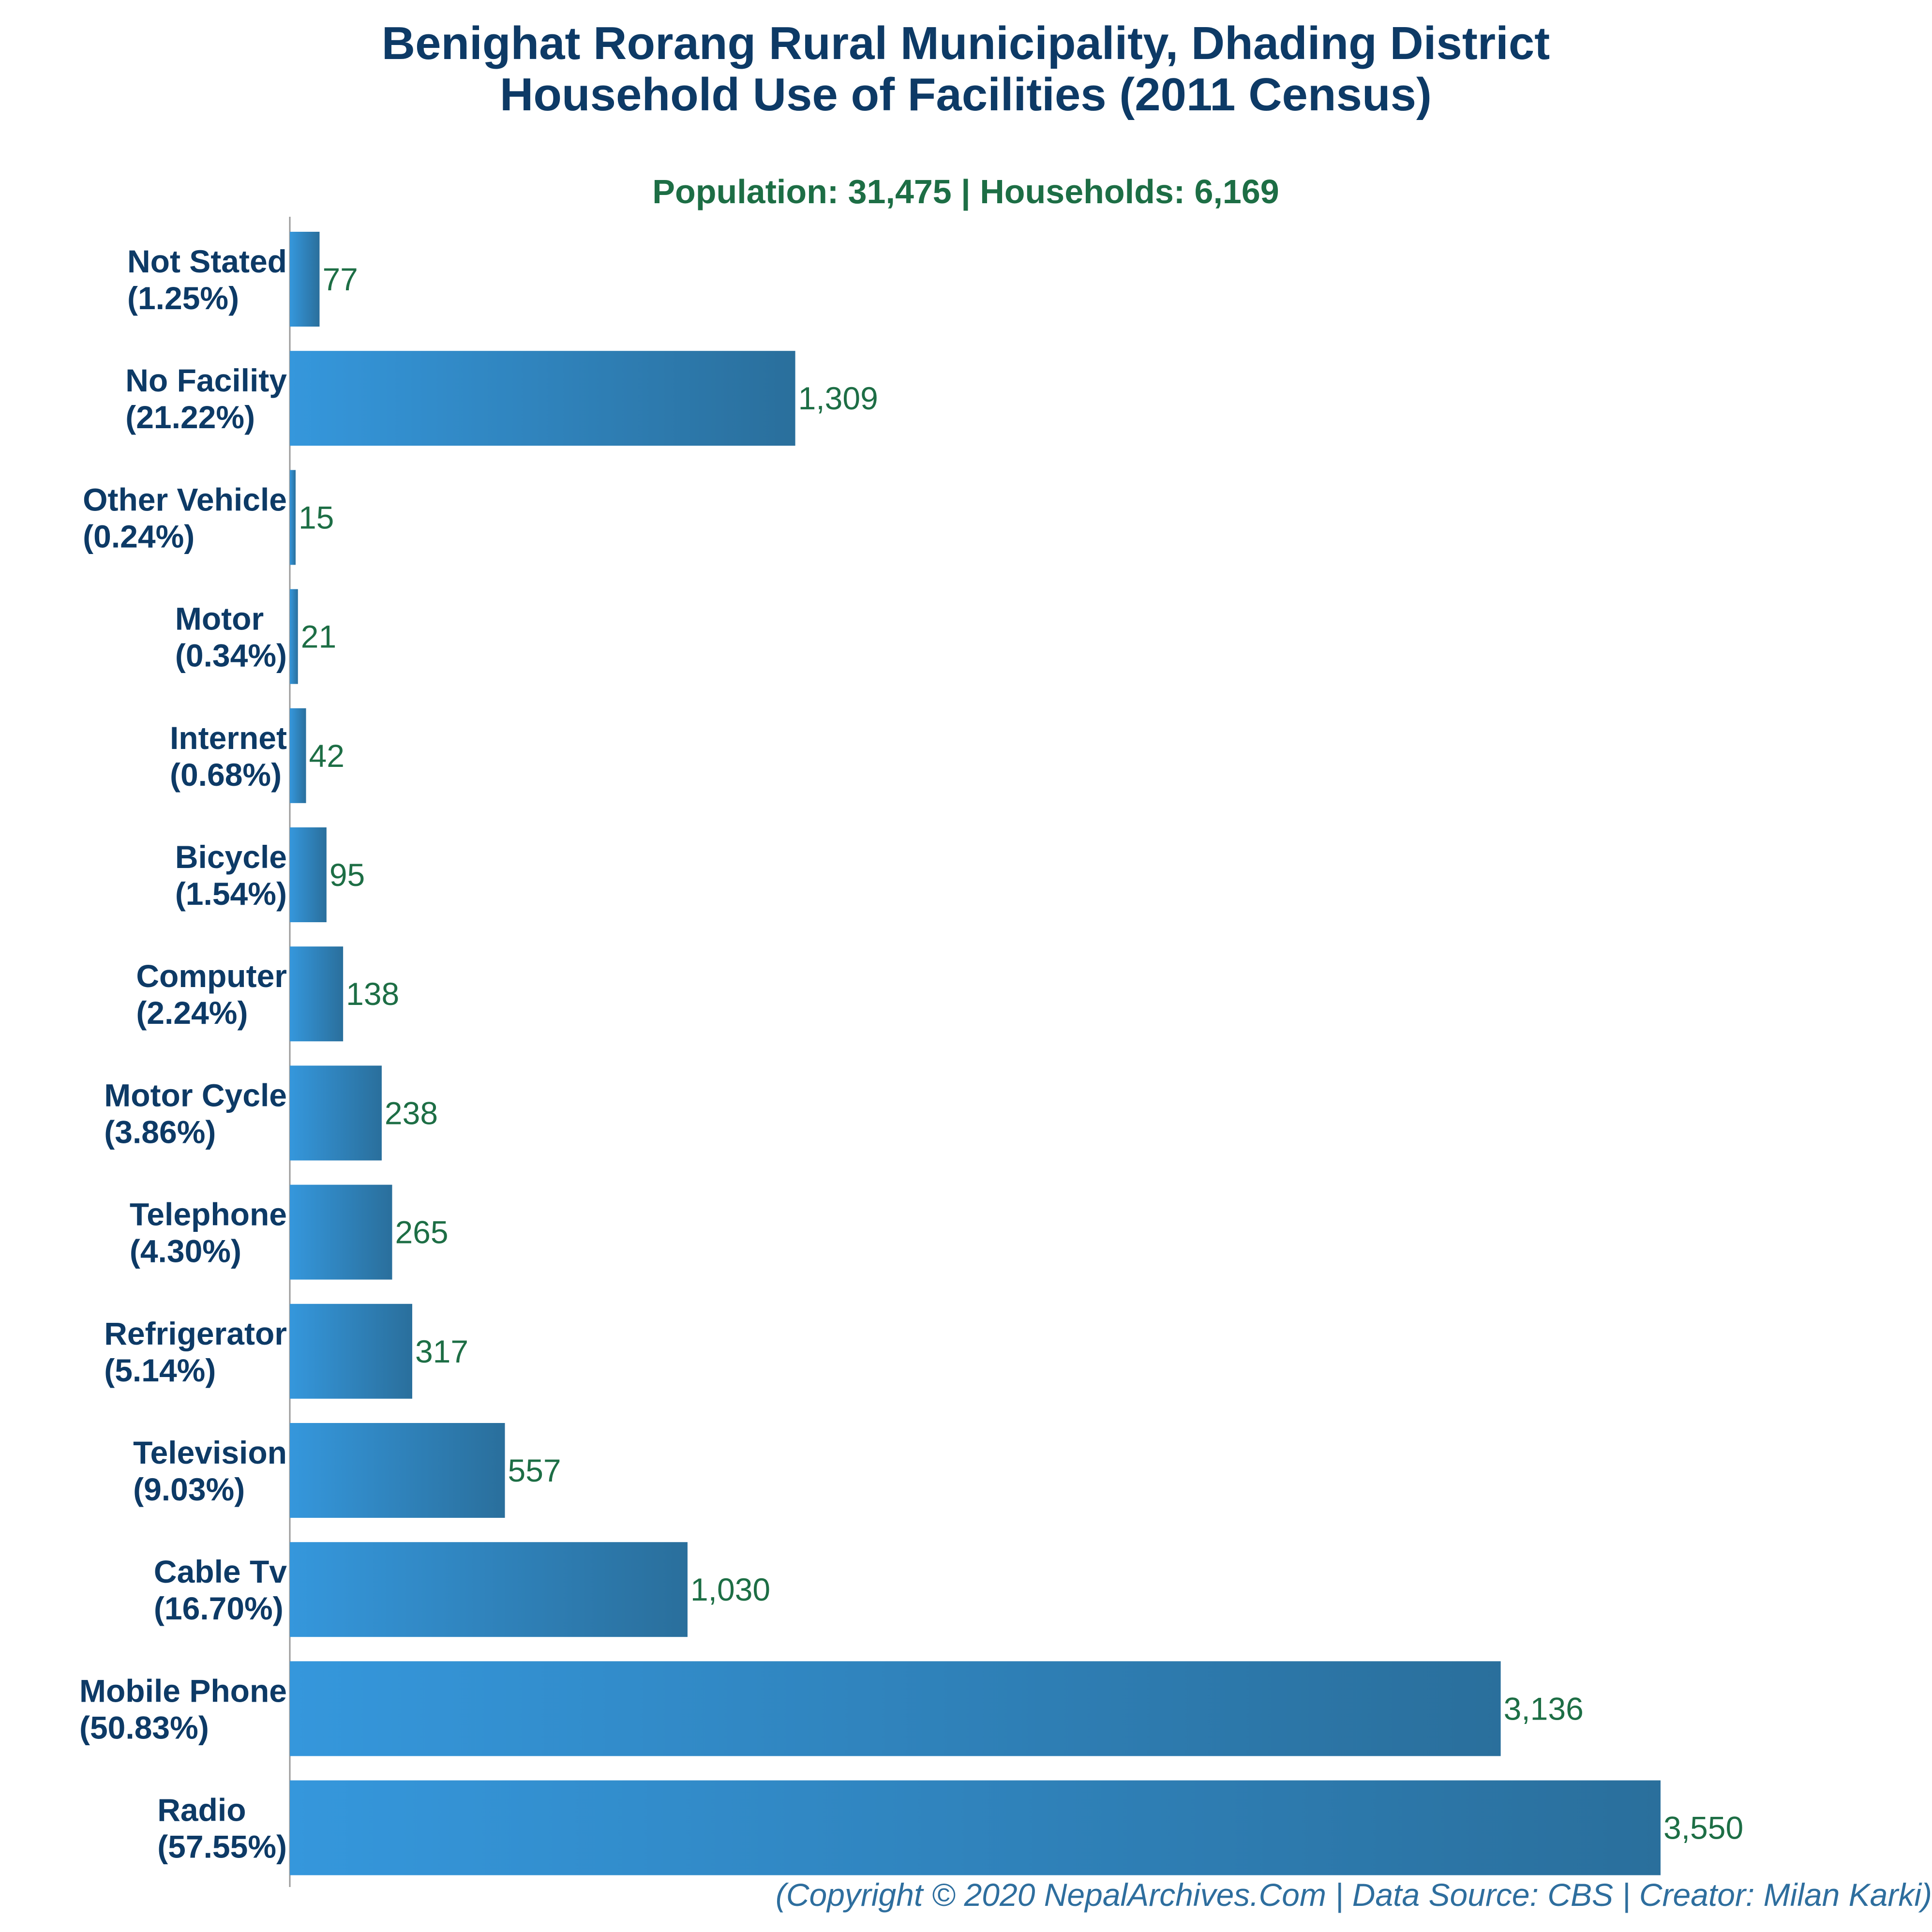  Describe the element at coordinates (207, 261) in the screenshot. I see `category-name-not-stated: Not Stated` at that location.